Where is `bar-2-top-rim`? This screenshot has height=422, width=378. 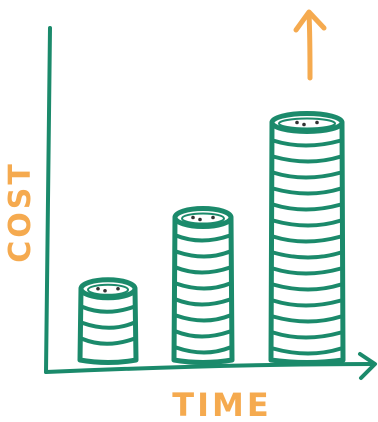
bar-2-top-rim is located at coordinates (203, 218).